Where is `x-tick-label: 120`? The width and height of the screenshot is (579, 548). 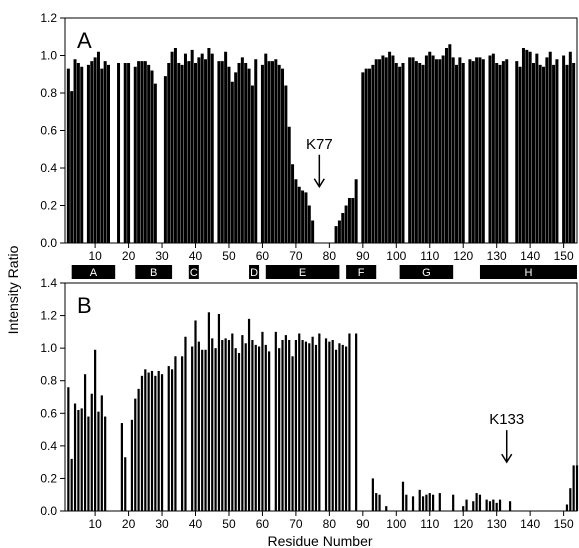 x-tick-label: 120 is located at coordinates (463, 524).